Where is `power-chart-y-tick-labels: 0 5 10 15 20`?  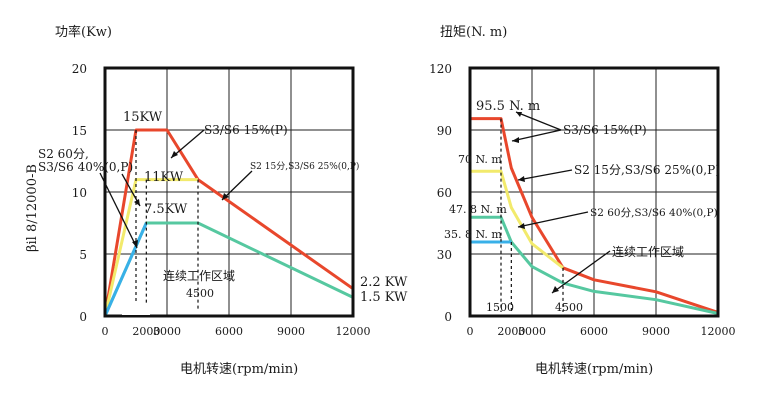
power-chart-y-tick-labels: 0 5 10 15 20 is located at coordinates (79, 193).